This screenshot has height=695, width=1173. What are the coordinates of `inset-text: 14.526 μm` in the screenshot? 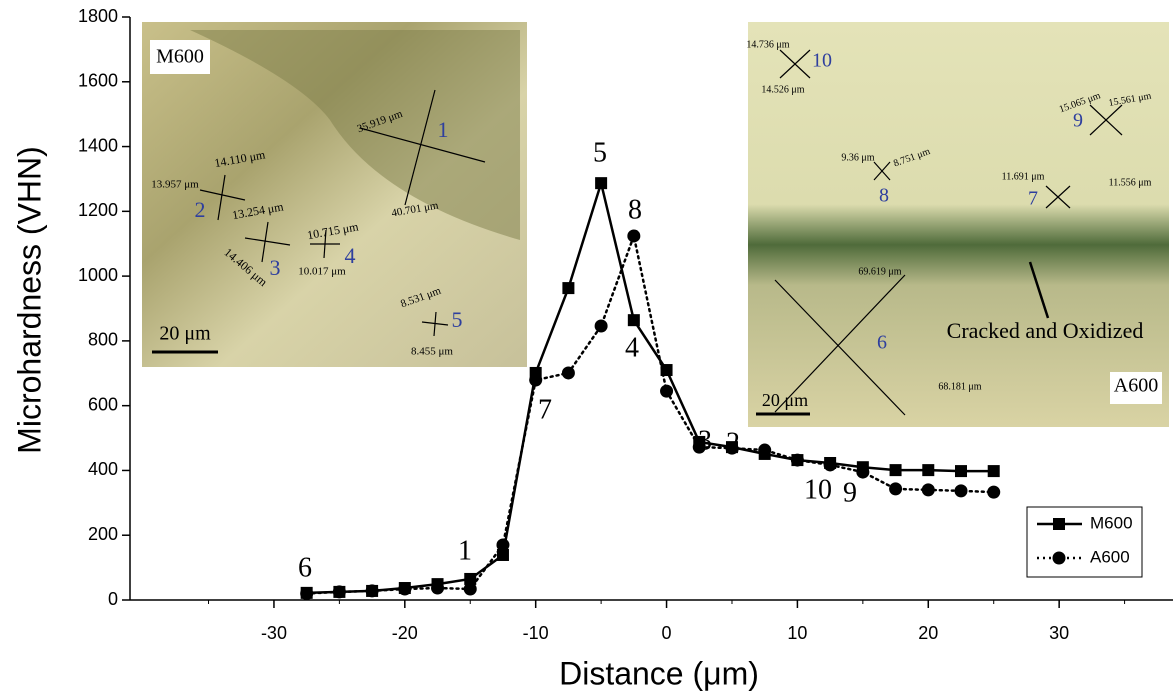 It's located at (782, 89).